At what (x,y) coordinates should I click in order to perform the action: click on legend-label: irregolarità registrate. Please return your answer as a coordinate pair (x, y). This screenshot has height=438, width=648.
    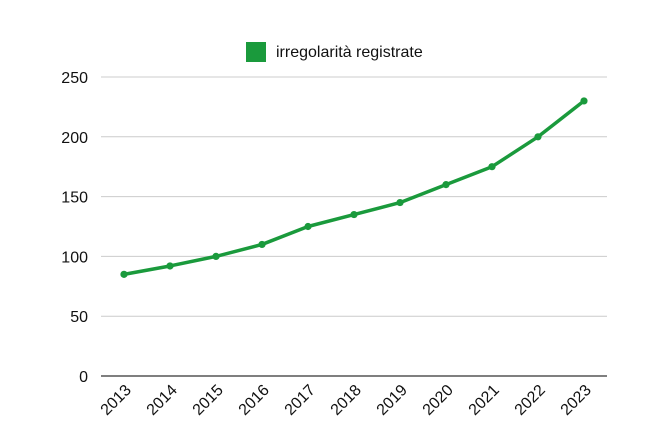
    Looking at the image, I should click on (349, 52).